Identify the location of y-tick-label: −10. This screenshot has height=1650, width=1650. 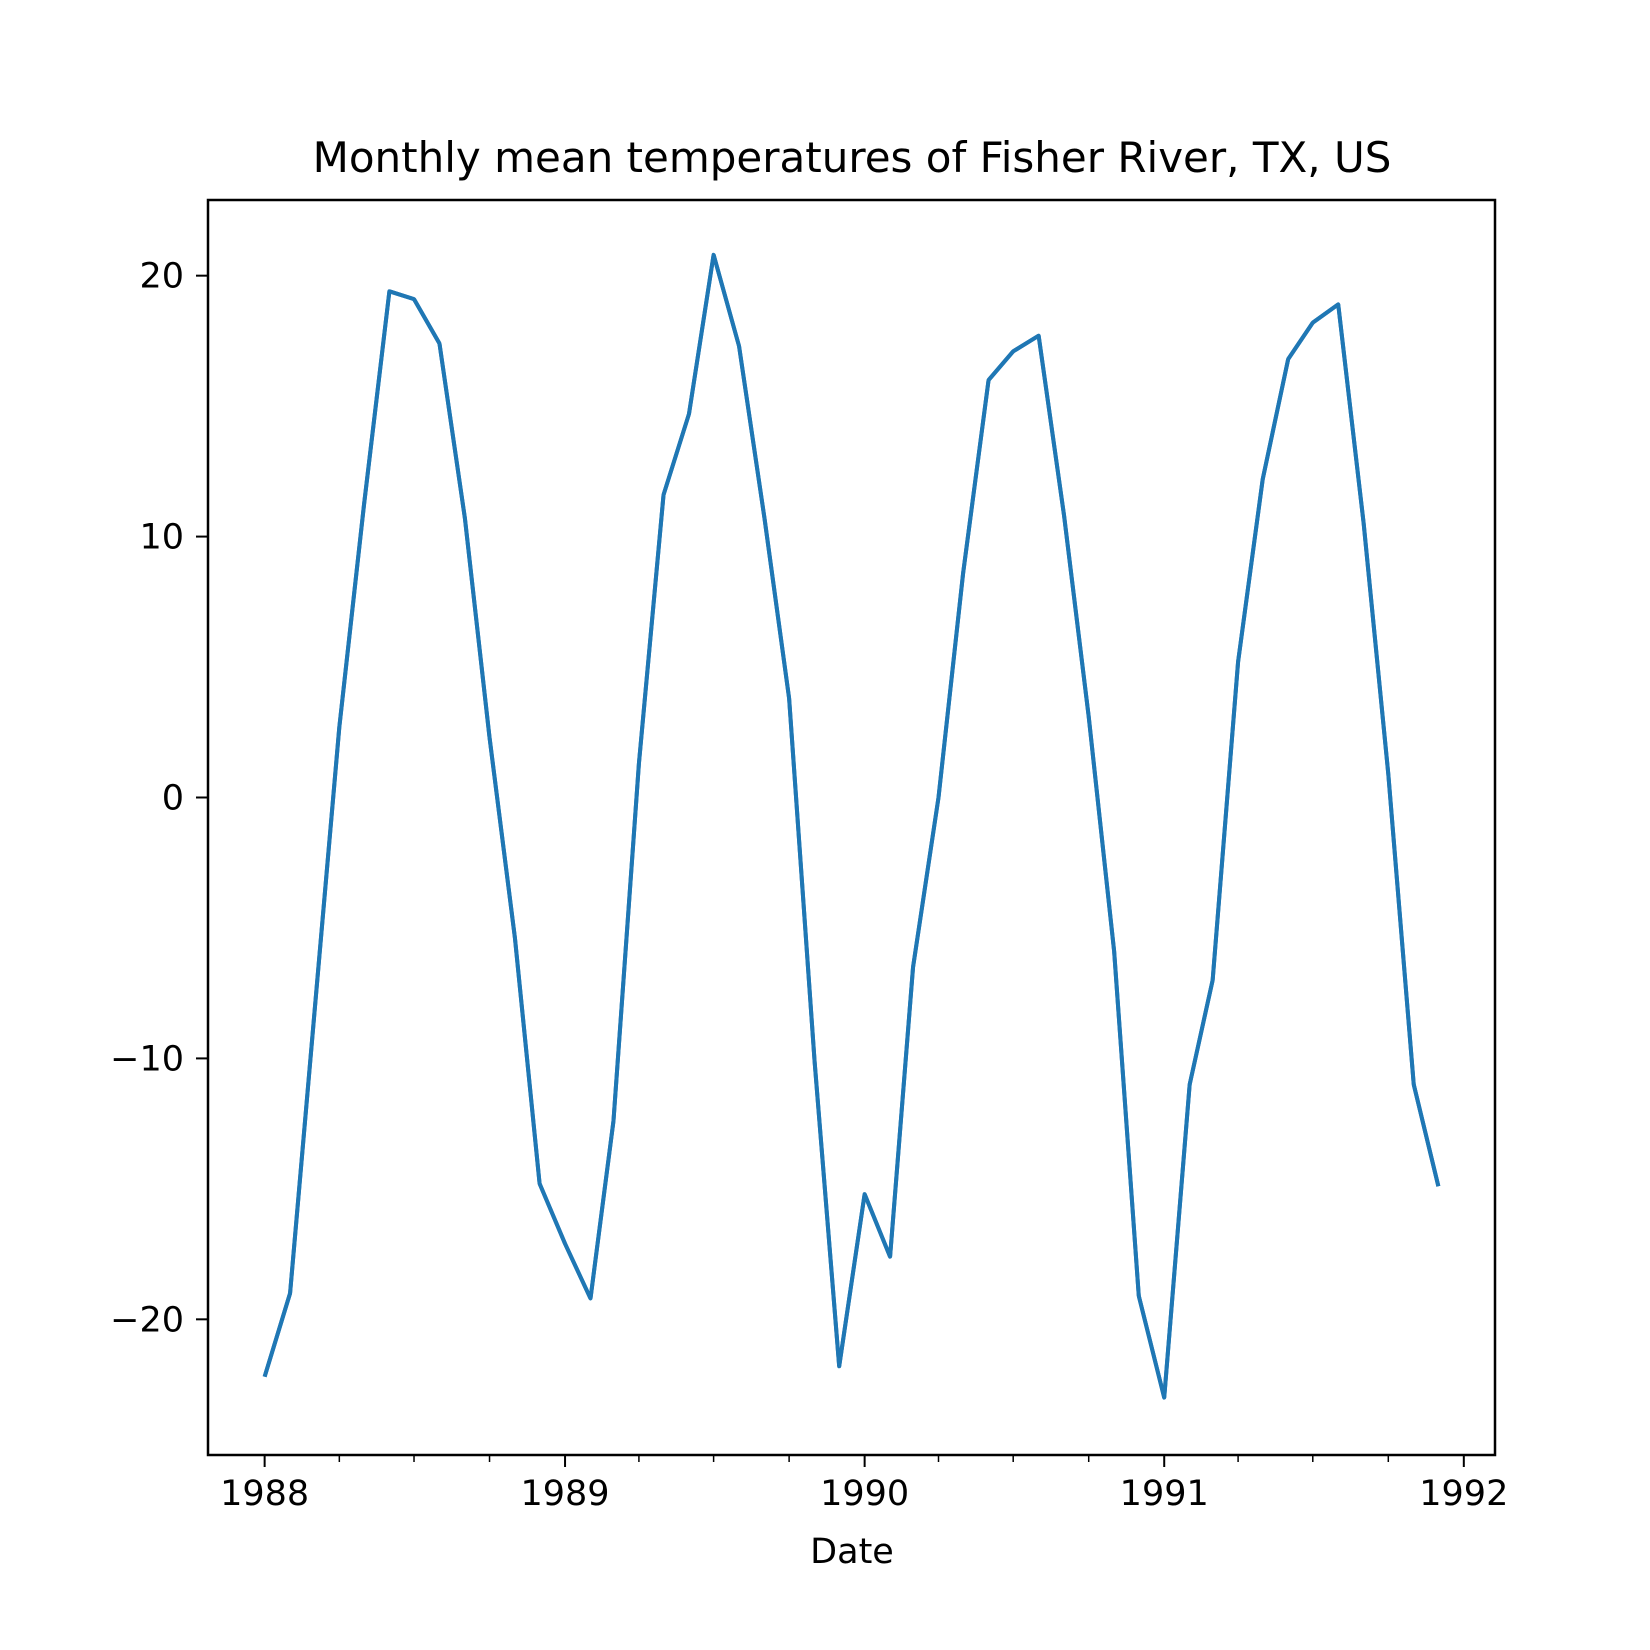
(147, 1059).